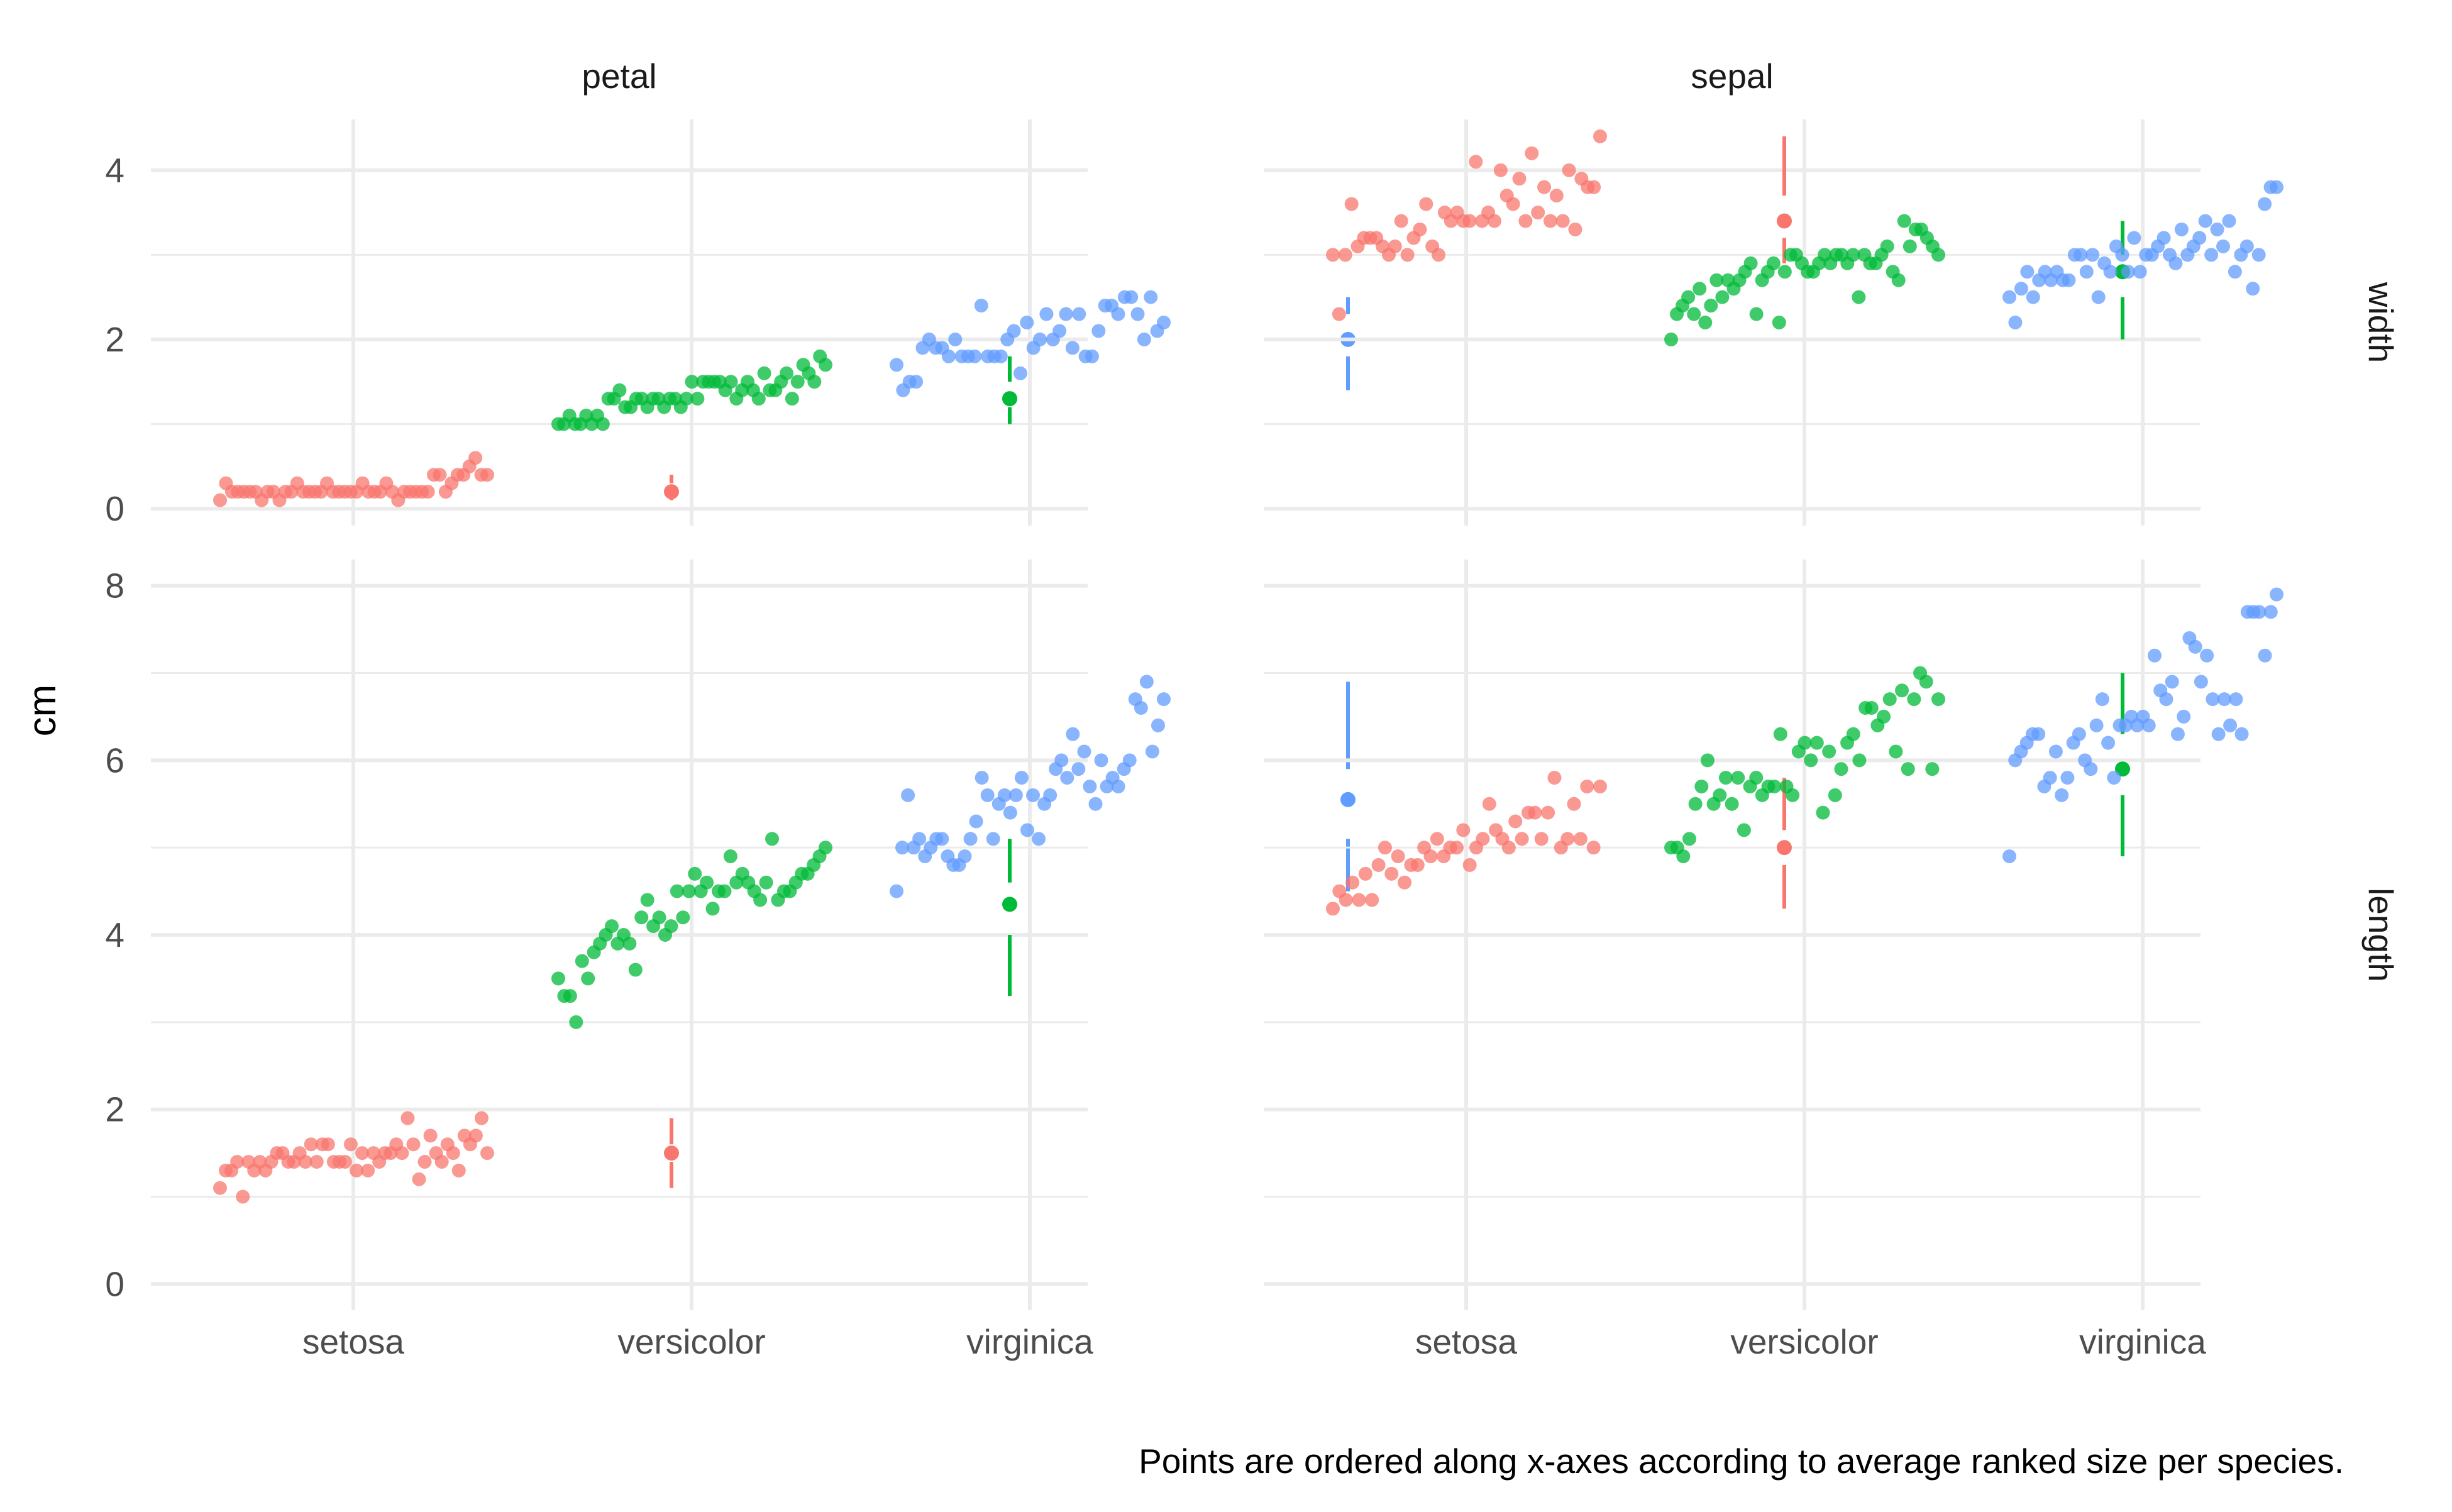  What do you see at coordinates (1559, 843) in the screenshot?
I see `series-setosa` at bounding box center [1559, 843].